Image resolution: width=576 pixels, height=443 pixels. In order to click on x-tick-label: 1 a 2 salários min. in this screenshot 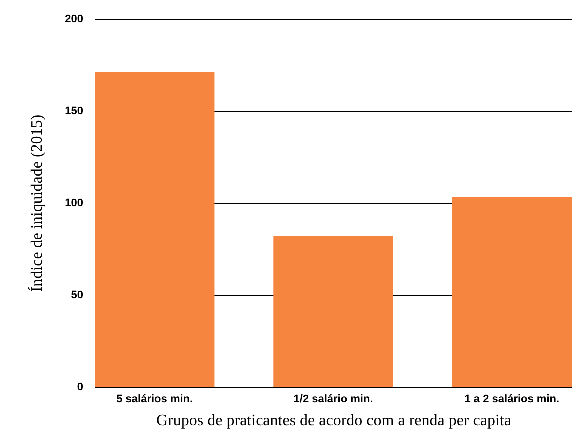, I will do `click(512, 400)`.